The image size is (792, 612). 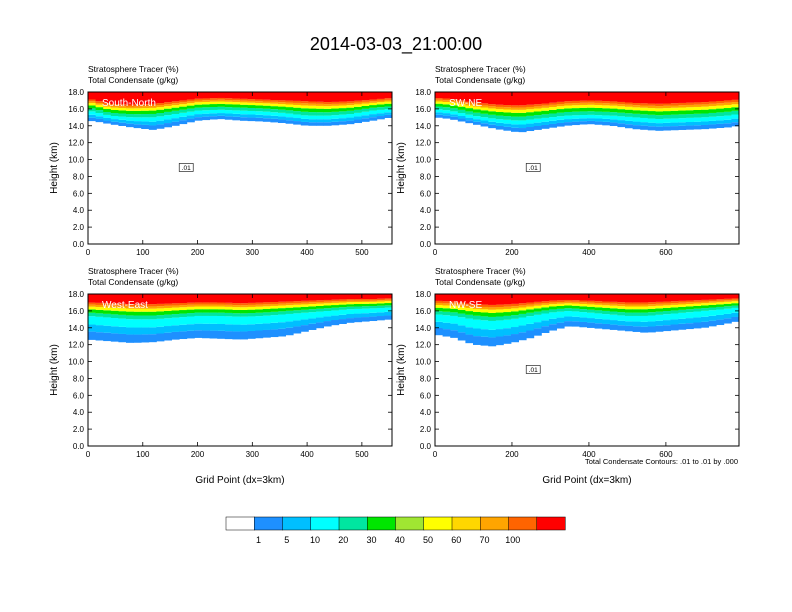 I want to click on x-tick-label: 200, so click(x=198, y=252).